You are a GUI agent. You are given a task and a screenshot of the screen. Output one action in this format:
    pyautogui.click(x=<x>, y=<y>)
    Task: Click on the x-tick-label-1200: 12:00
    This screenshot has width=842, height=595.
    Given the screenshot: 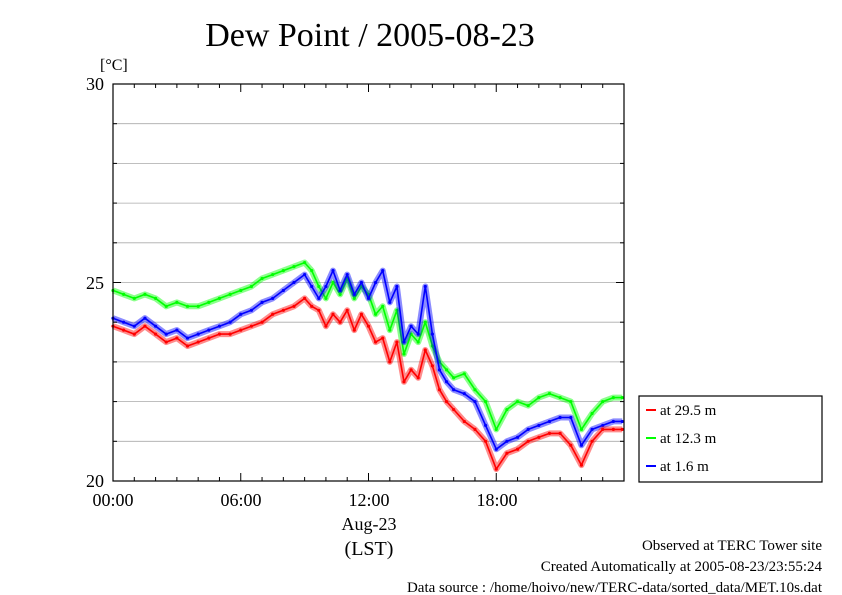 What is the action you would take?
    pyautogui.click(x=368, y=500)
    